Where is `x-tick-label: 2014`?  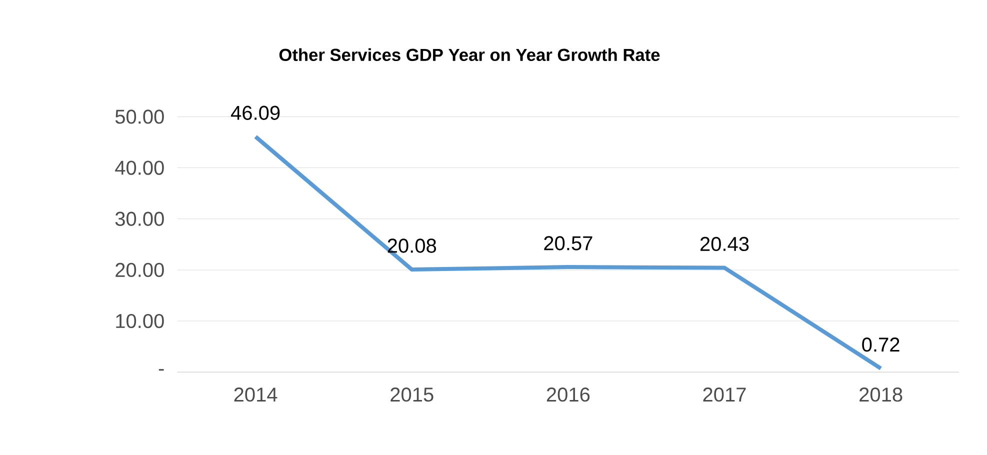
x-tick-label: 2014 is located at coordinates (256, 395).